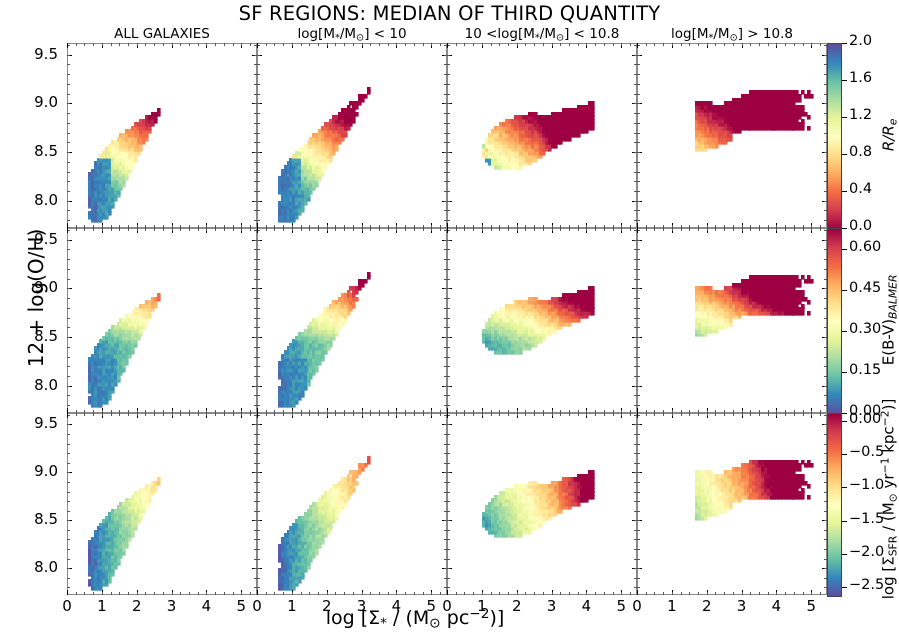 This screenshot has width=899, height=639. What do you see at coordinates (637, 592) in the screenshot?
I see `x-tick-mark` at bounding box center [637, 592].